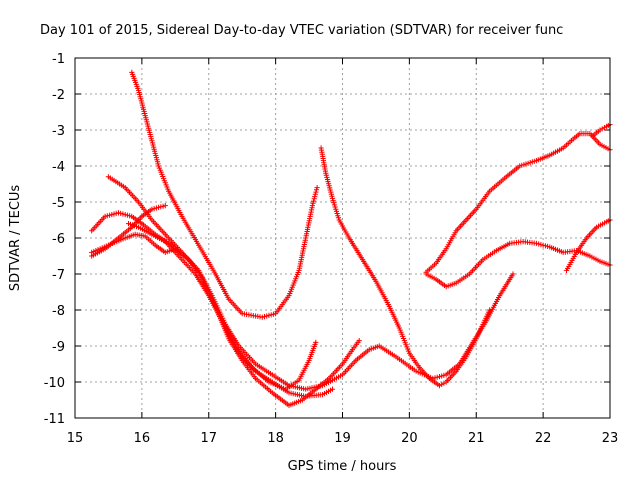 The image size is (640, 480). Describe the element at coordinates (58, 311) in the screenshot. I see `y-tick-label: -8` at that location.